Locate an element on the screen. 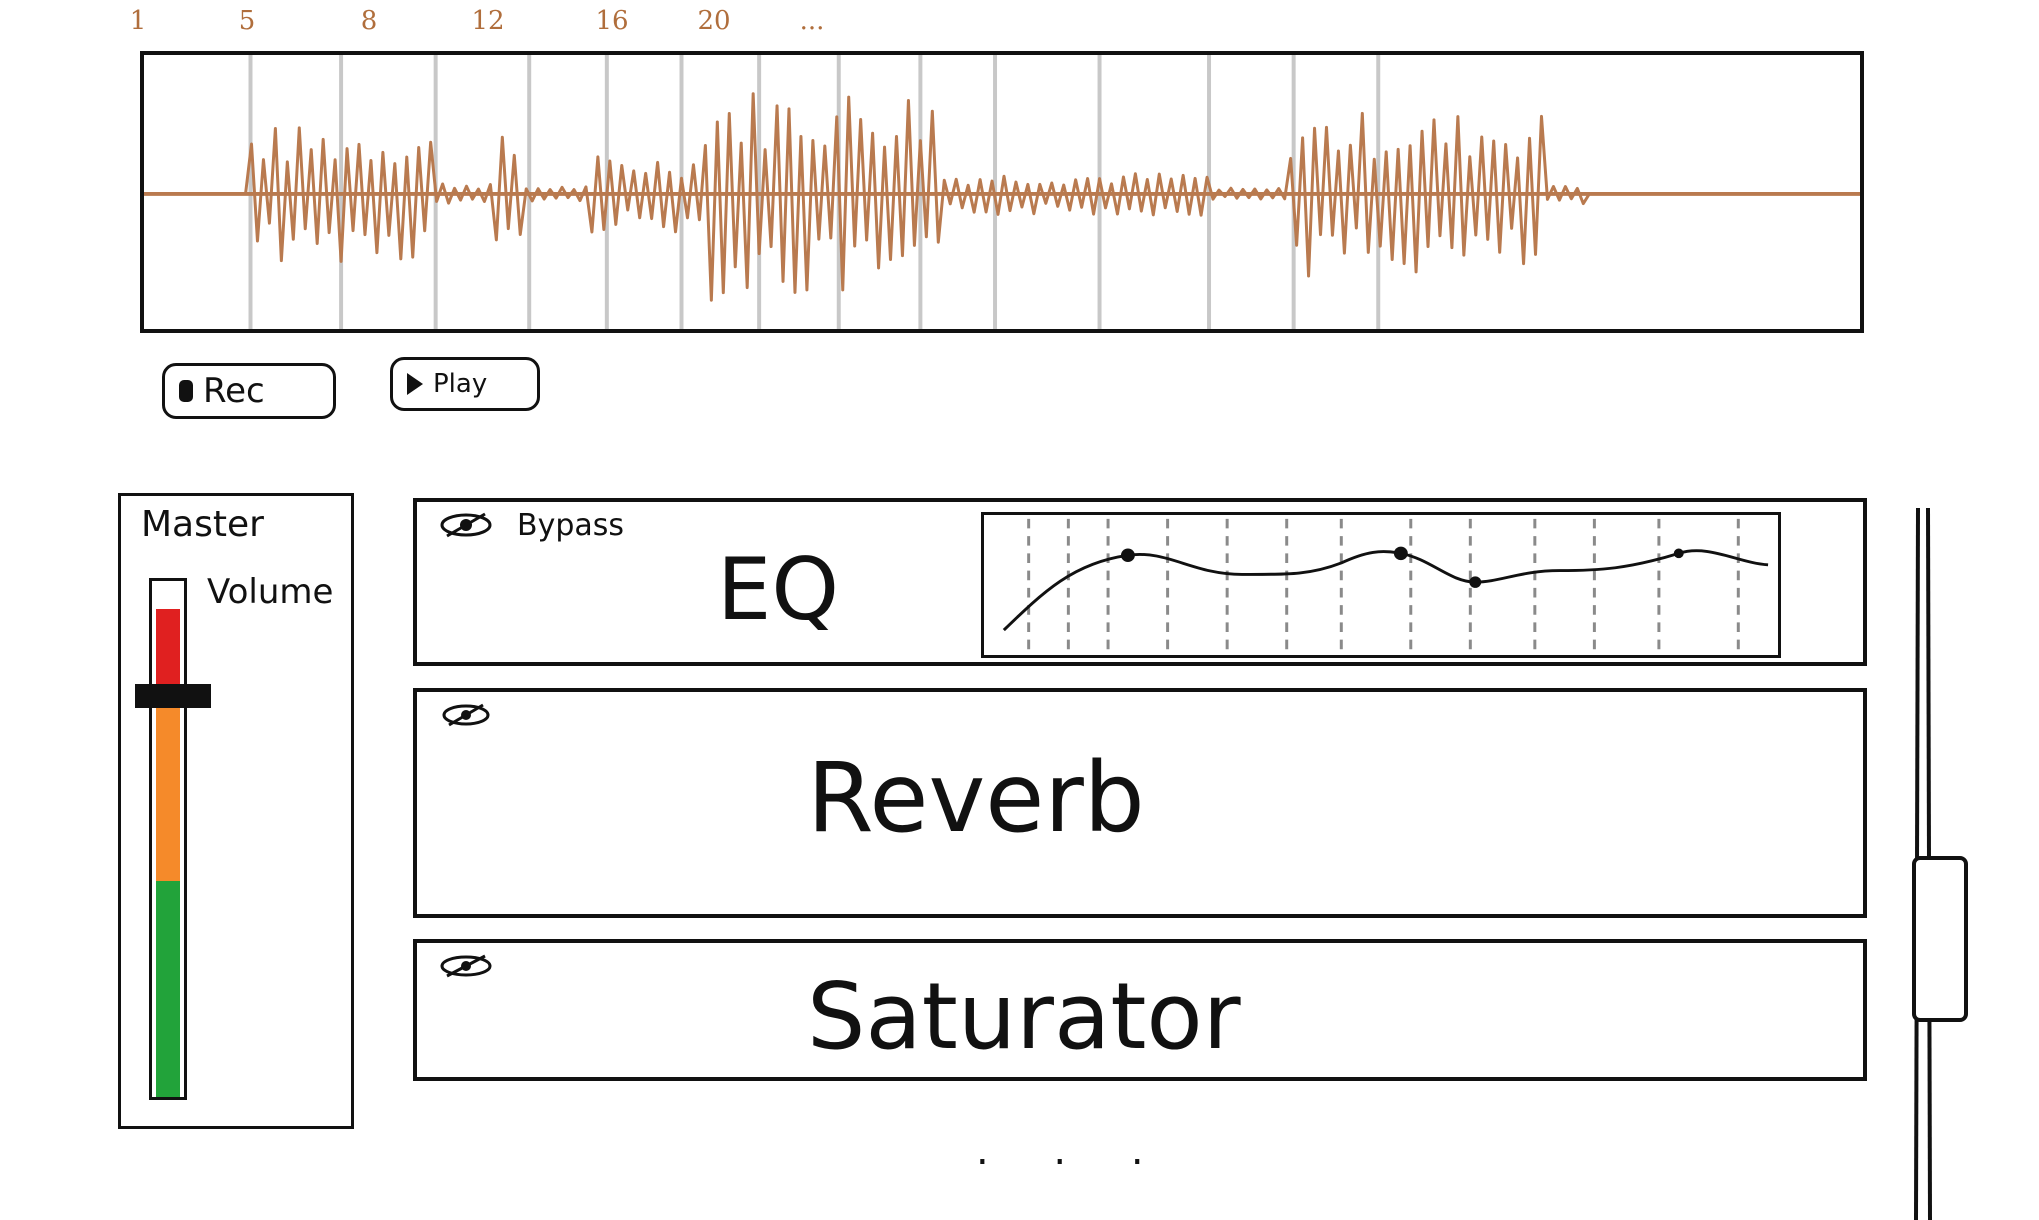  volume-fader-handle is located at coordinates (173, 696).